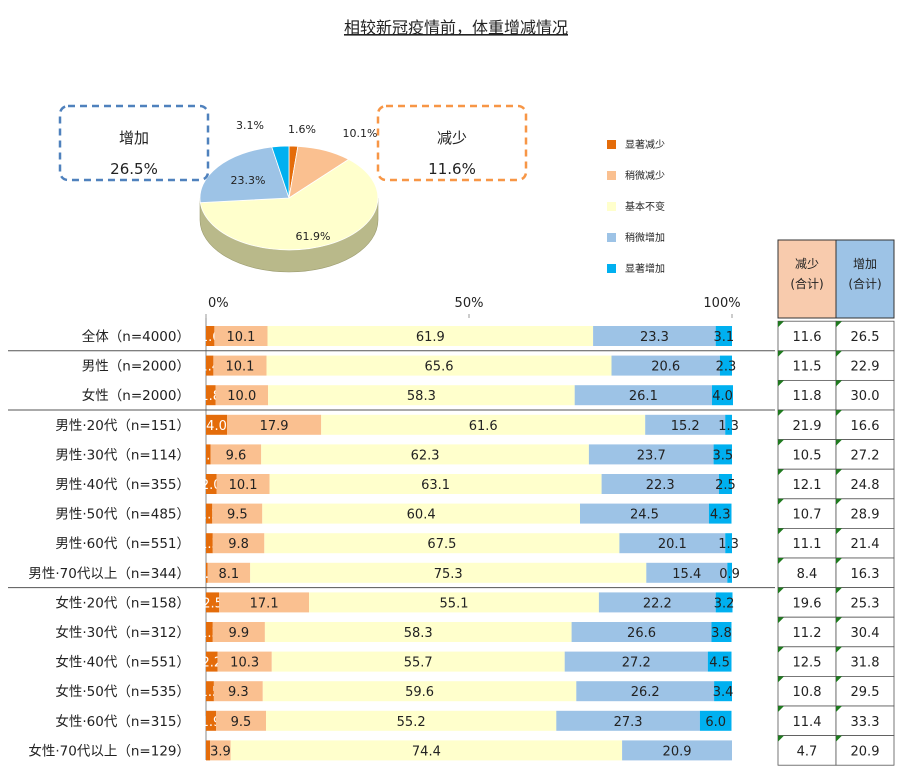  What do you see at coordinates (865, 396) in the screenshot?
I see `table-cell-value: 30.0` at bounding box center [865, 396].